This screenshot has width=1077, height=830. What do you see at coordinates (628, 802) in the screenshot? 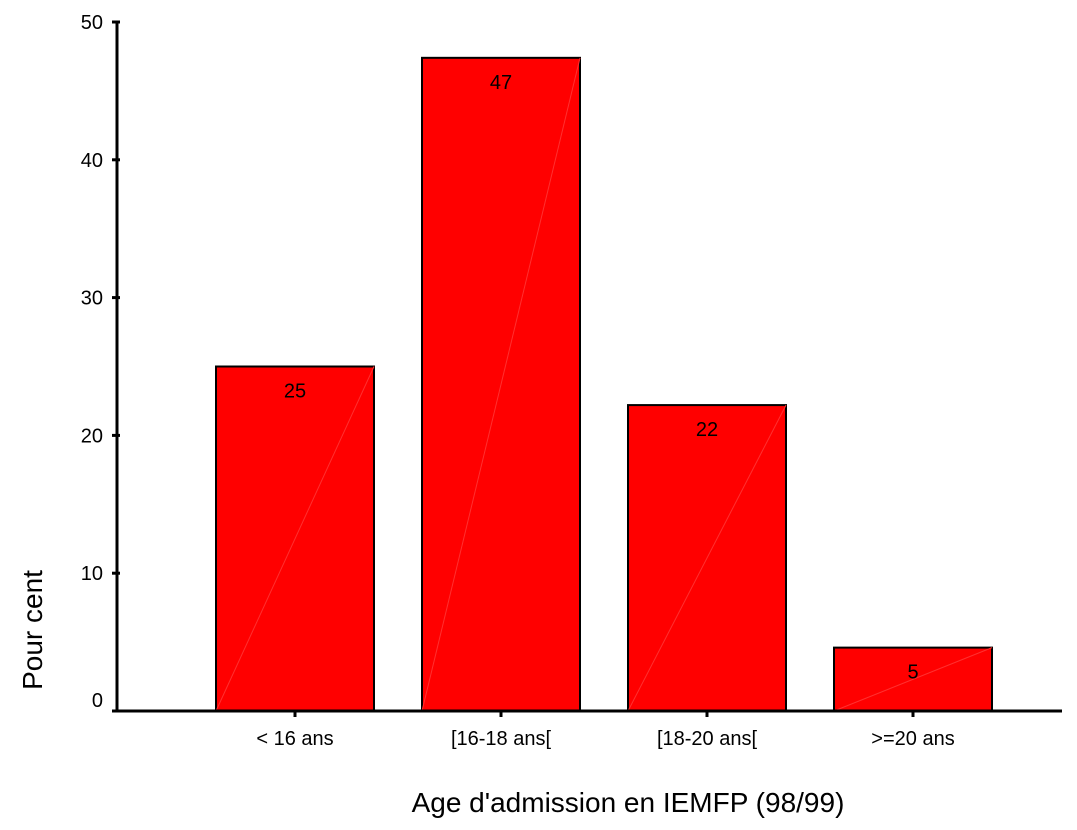
I see `x-axis-title: Age d'admission en IEMFP (98/99)` at bounding box center [628, 802].